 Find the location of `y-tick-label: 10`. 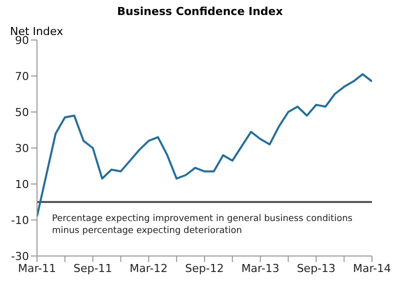

y-tick-label: 10 is located at coordinates (22, 184).